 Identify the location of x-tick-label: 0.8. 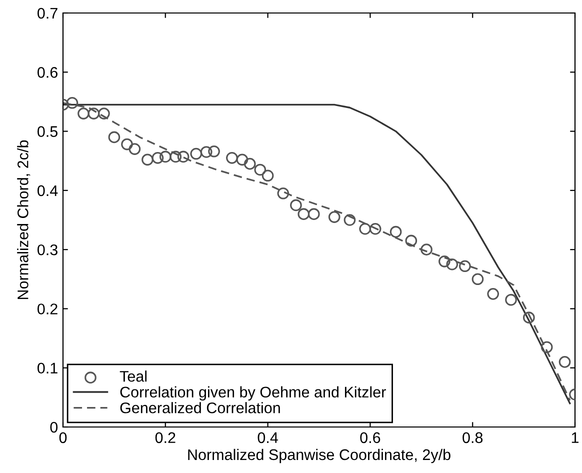
(472, 438).